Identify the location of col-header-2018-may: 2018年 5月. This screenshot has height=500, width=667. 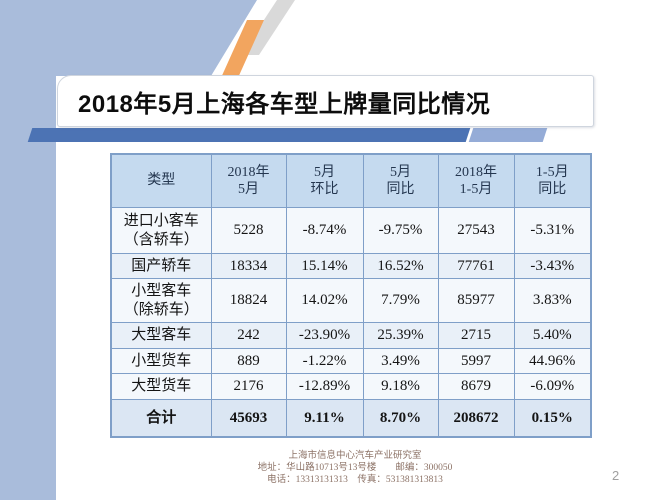
(248, 180).